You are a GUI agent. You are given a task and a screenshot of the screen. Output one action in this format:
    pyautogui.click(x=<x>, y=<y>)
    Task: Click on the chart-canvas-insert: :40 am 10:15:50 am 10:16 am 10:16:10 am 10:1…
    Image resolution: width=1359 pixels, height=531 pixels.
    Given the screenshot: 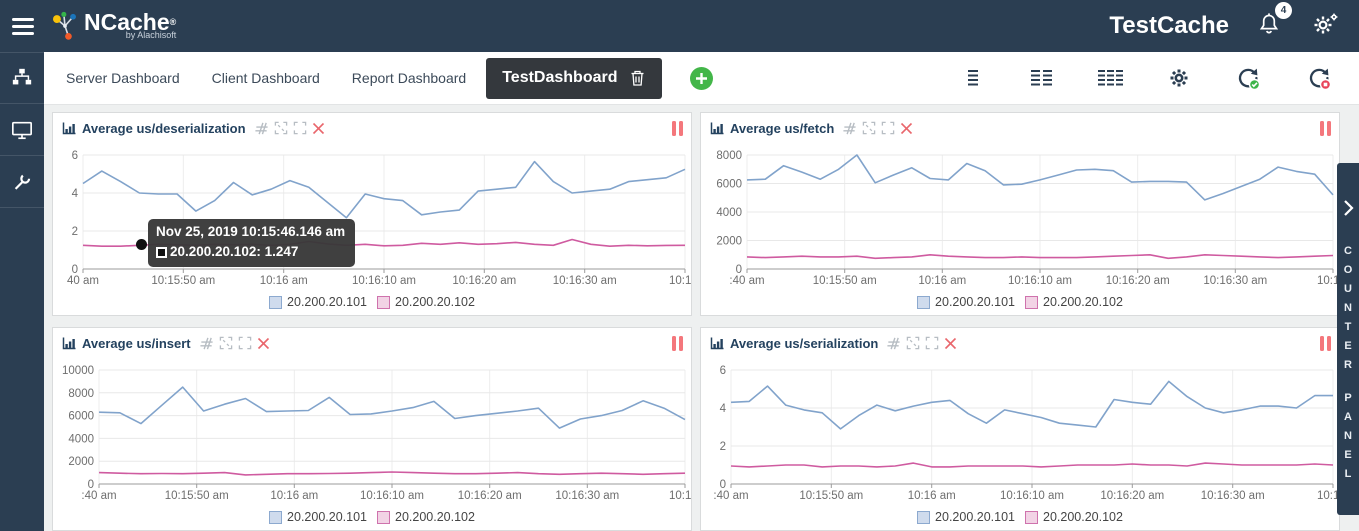 What is the action you would take?
    pyautogui.click(x=372, y=432)
    